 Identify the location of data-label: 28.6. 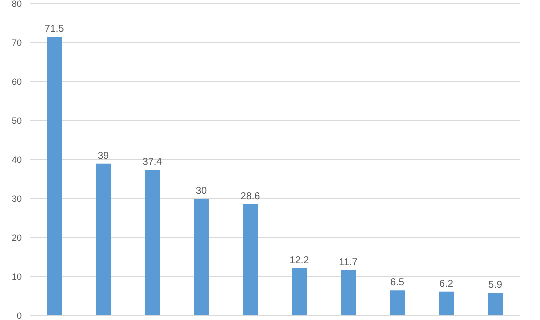
(250, 196).